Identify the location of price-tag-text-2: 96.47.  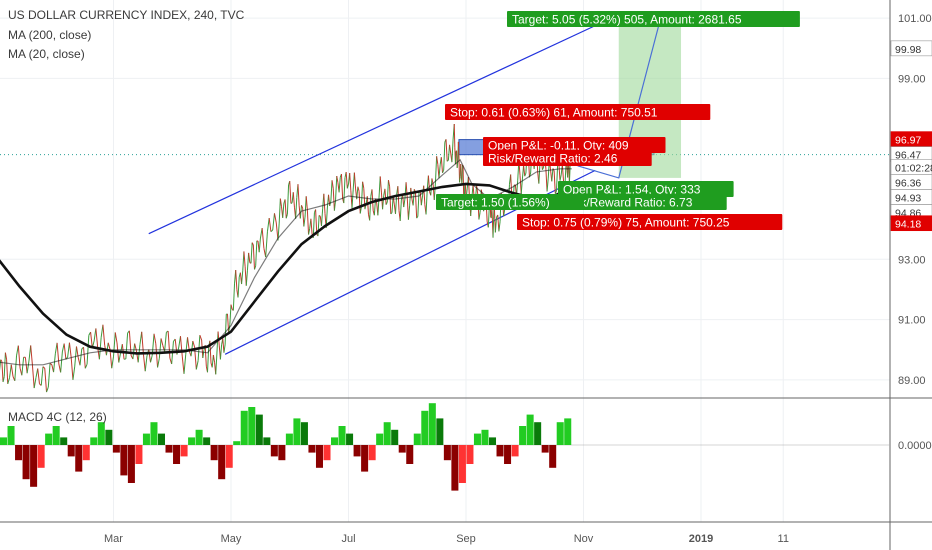
(908, 156).